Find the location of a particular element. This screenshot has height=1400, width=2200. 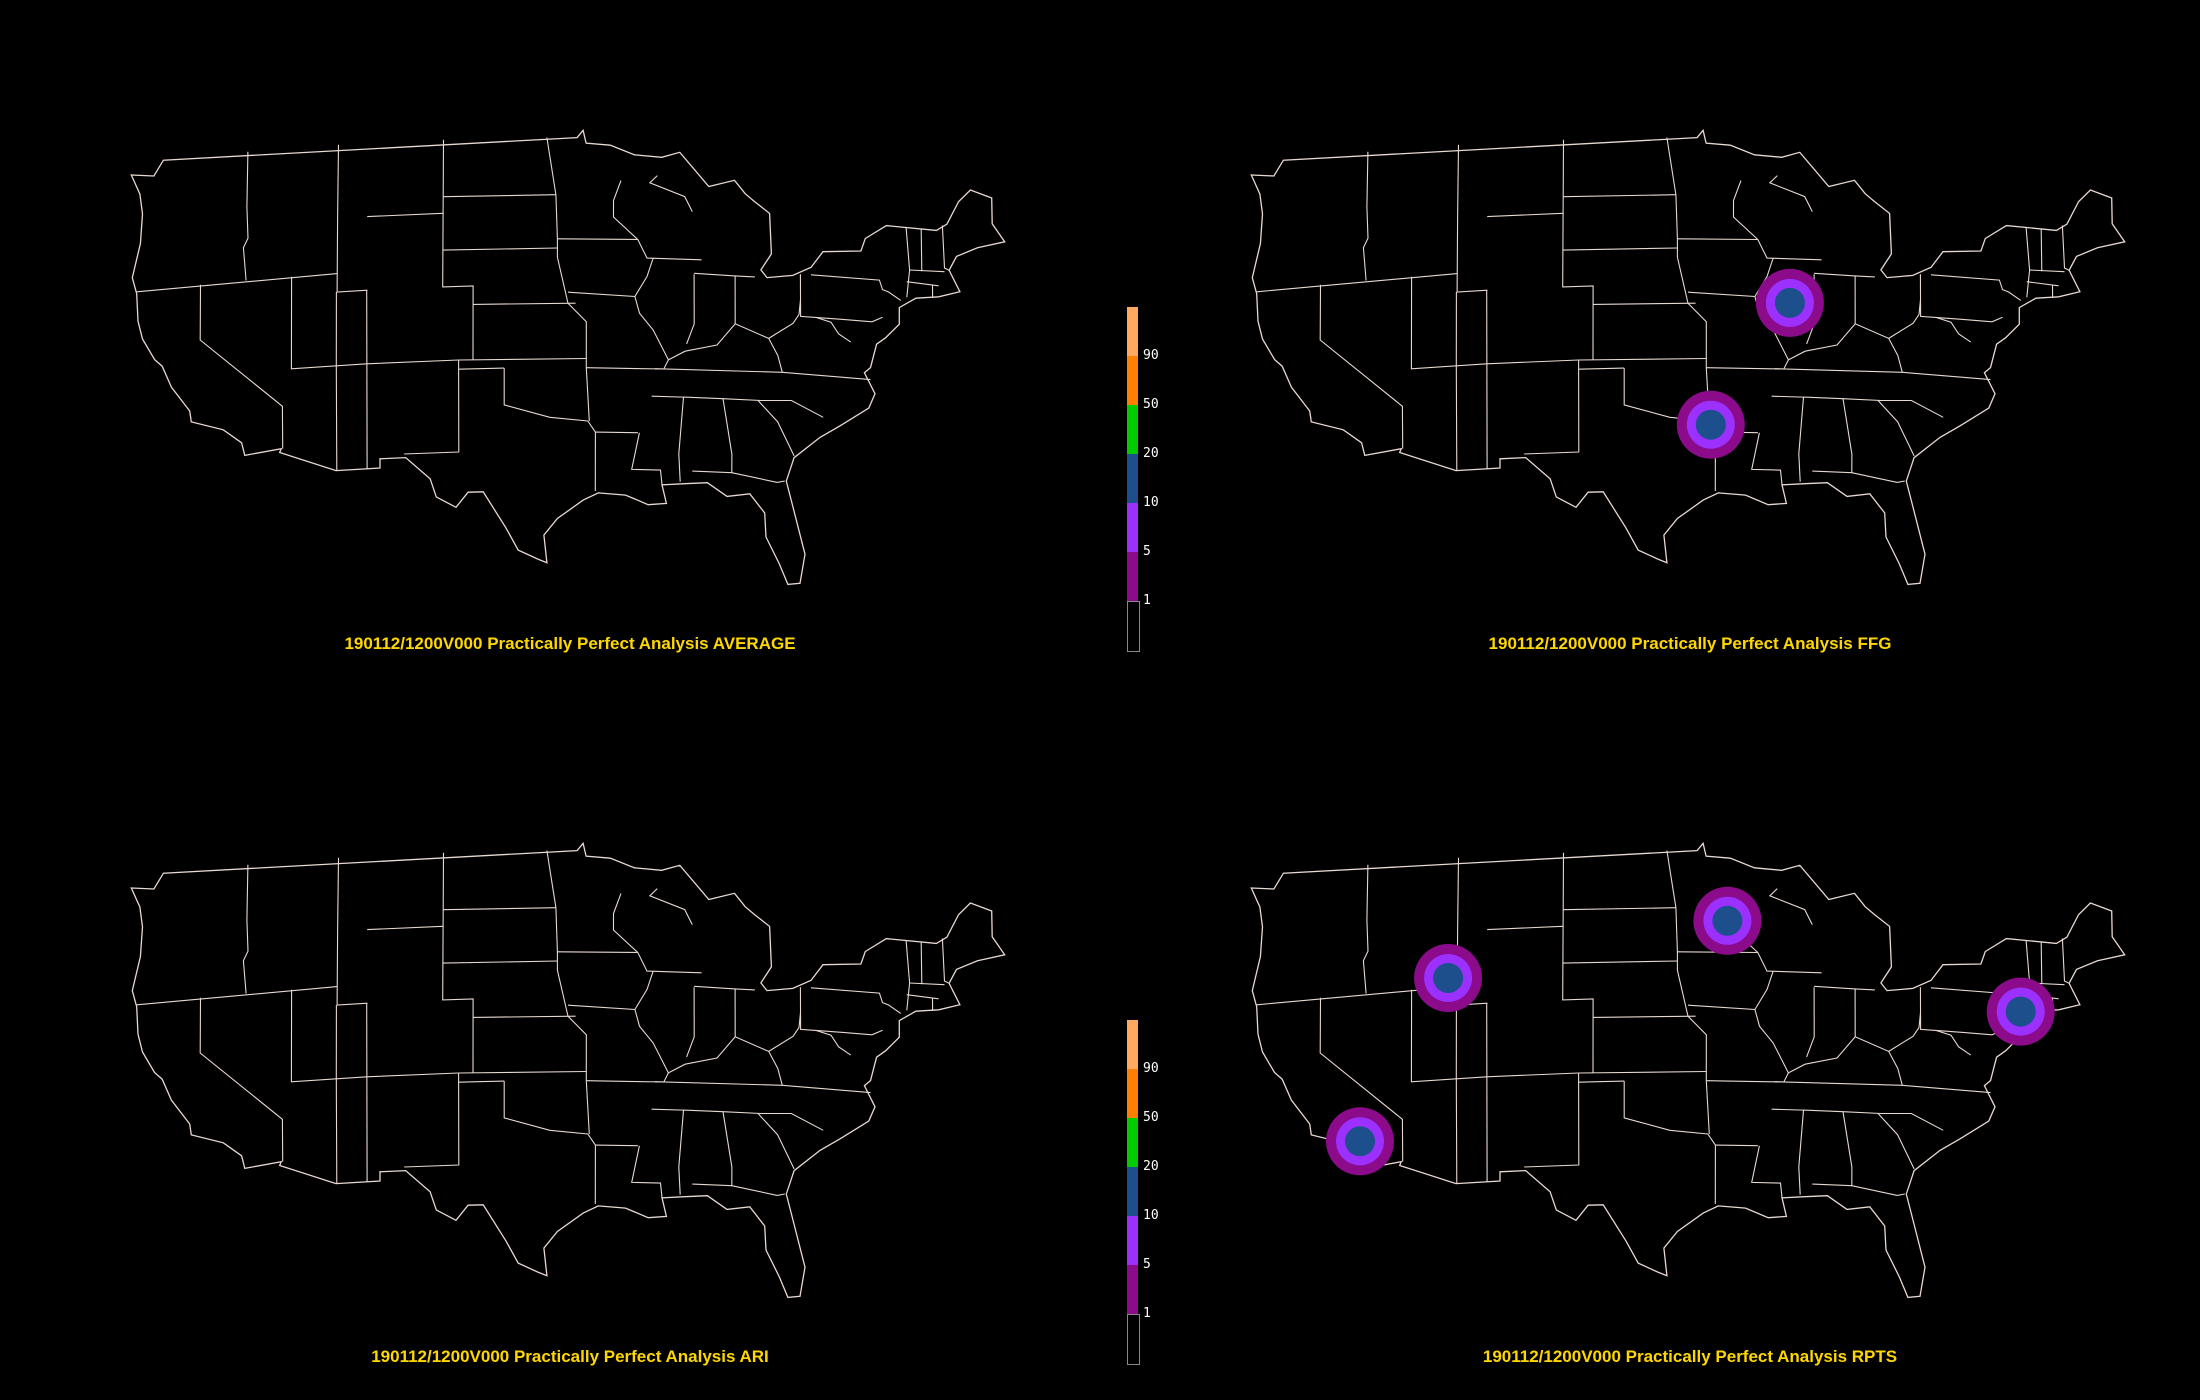

colorbar-label: 20 is located at coordinates (1151, 453).